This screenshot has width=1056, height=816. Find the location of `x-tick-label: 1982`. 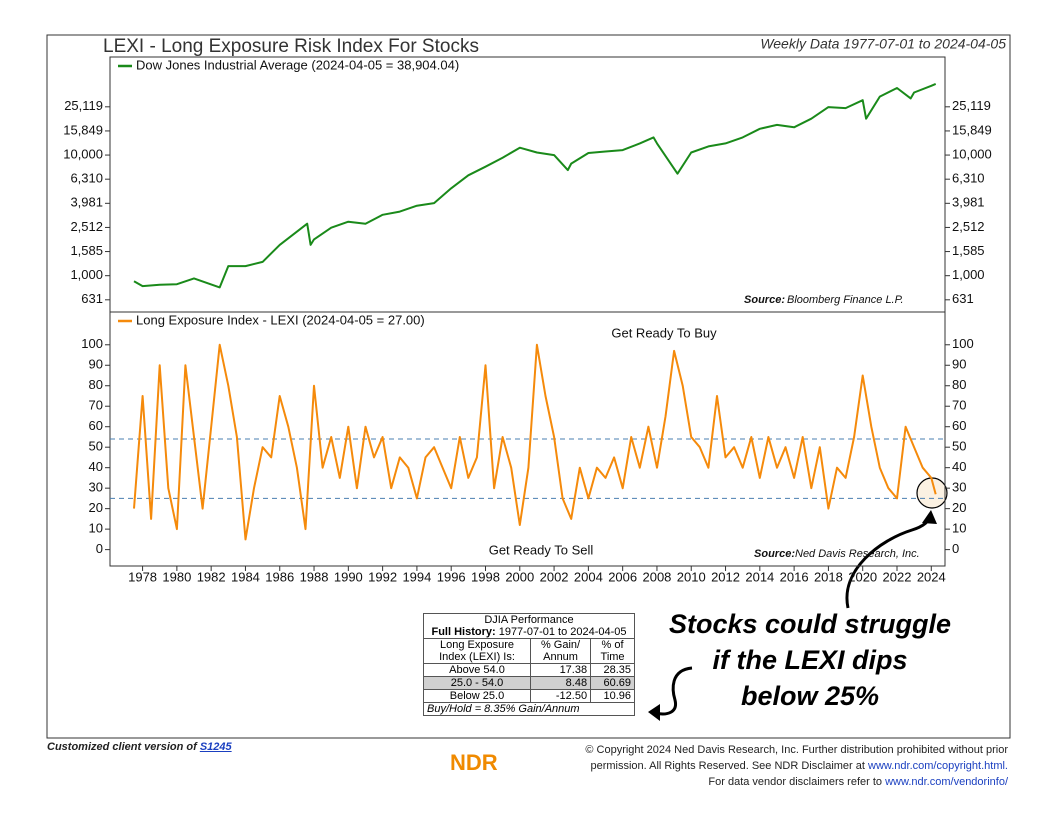

x-tick-label: 1982 is located at coordinates (211, 576).